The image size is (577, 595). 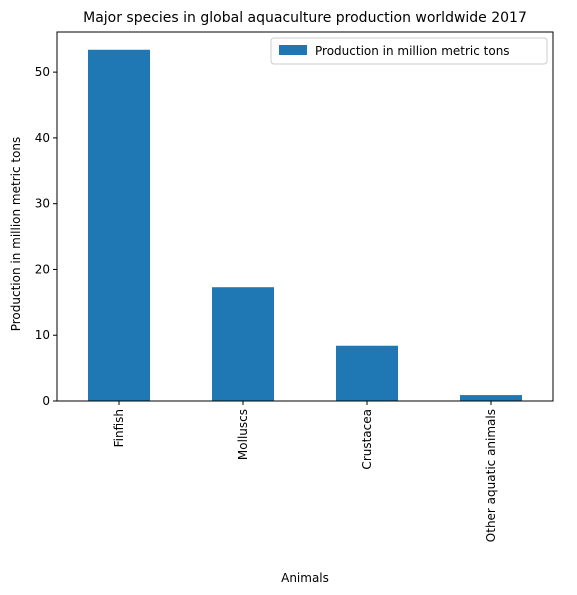 I want to click on x-axis-label: Animals, so click(x=305, y=578).